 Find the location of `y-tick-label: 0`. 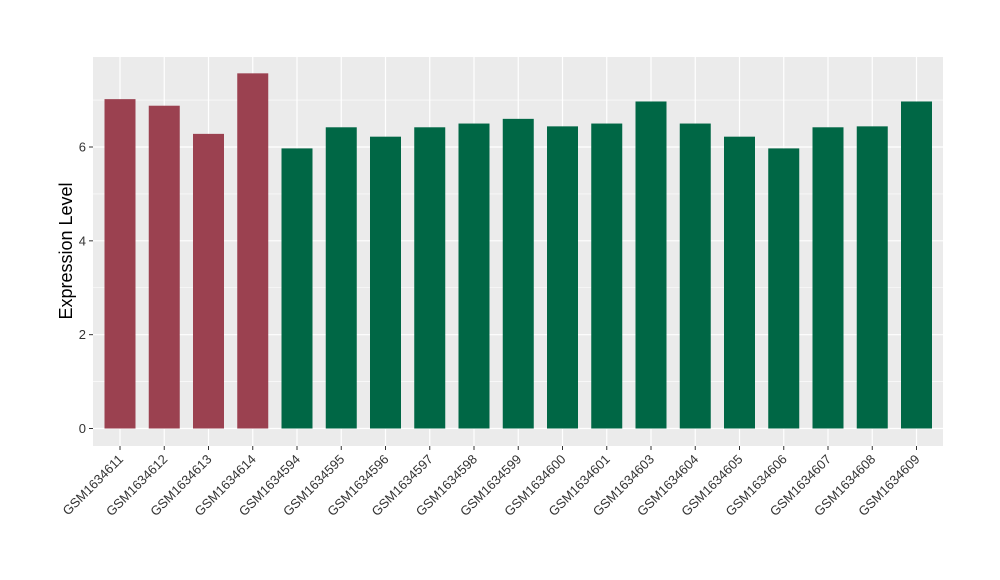

y-tick-label: 0 is located at coordinates (82, 428).